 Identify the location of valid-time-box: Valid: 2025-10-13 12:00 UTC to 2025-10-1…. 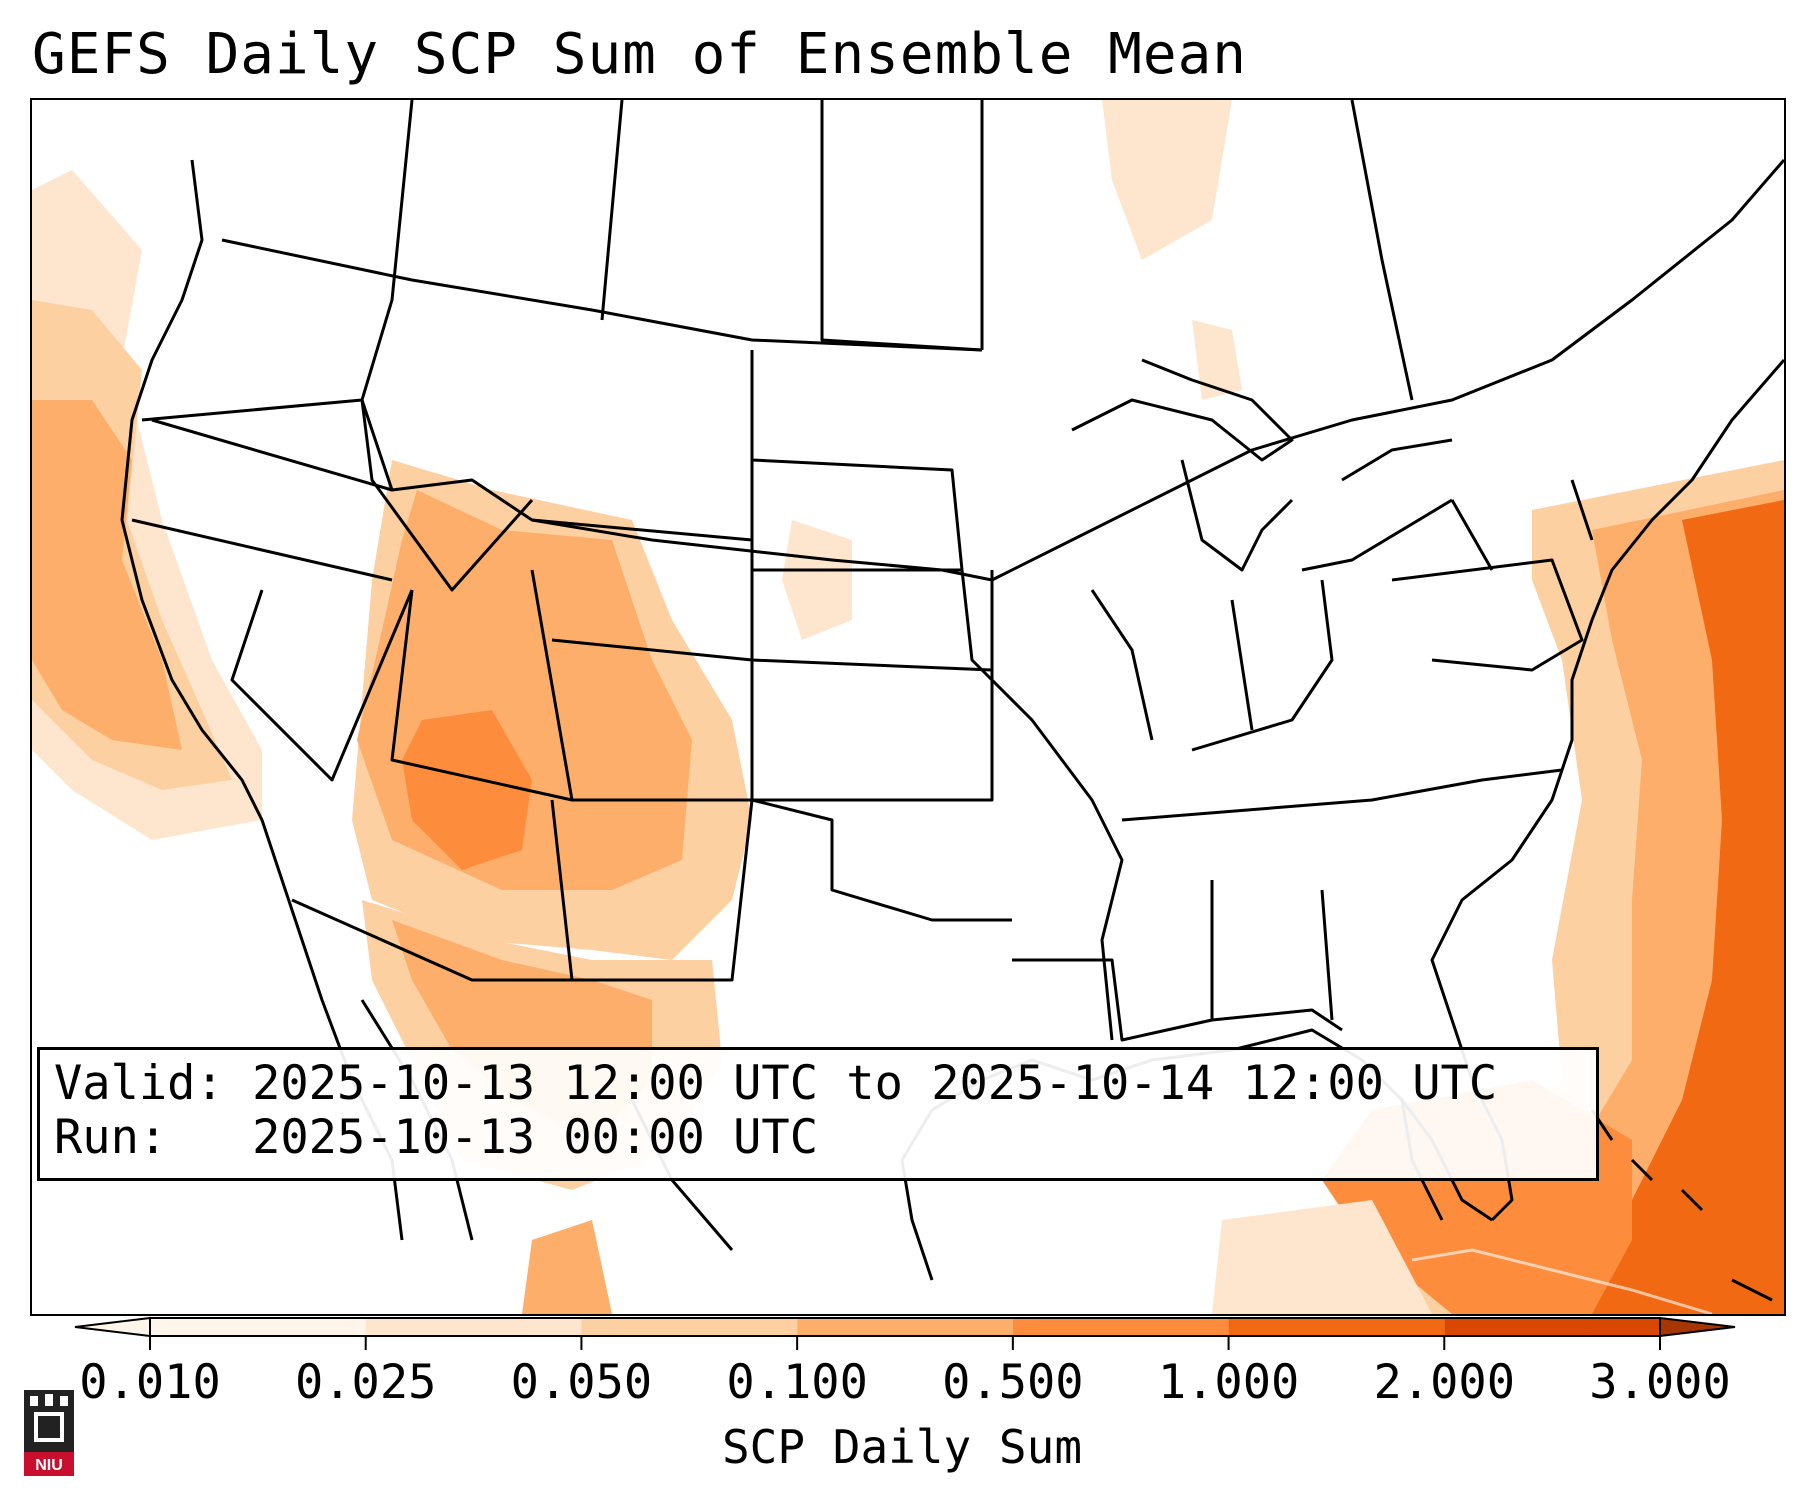
(818, 1114).